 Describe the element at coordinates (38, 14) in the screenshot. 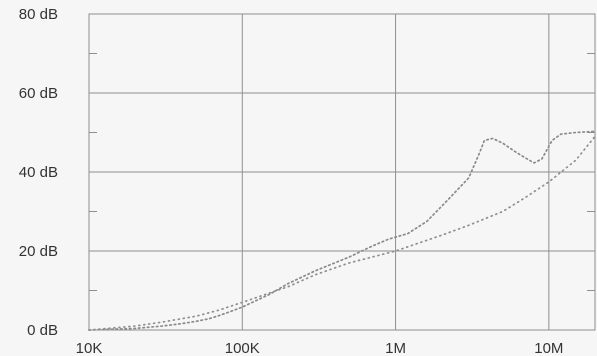

I see `y-tick-label-4: 80 dB` at that location.